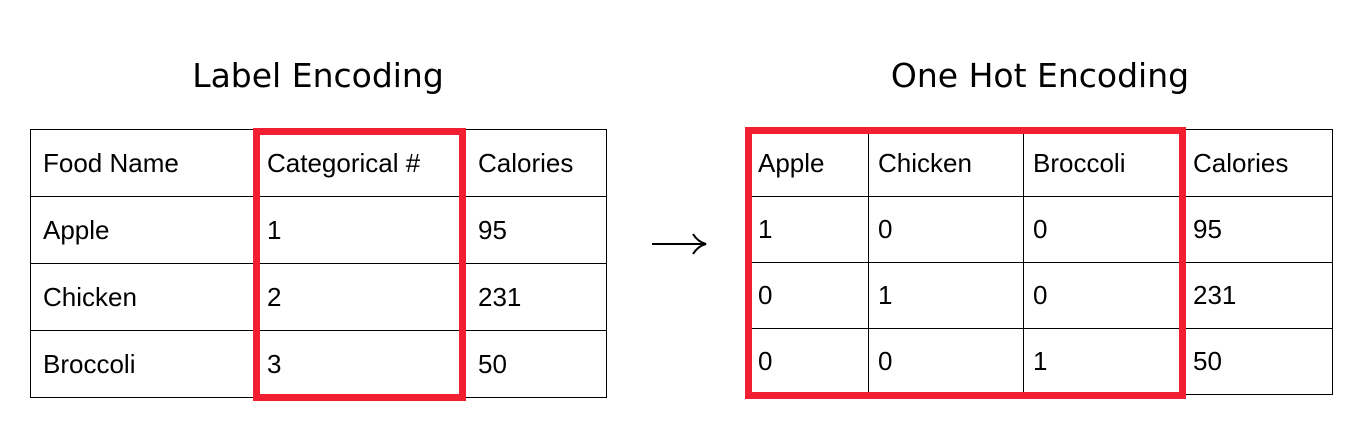  Describe the element at coordinates (1040, 75) in the screenshot. I see `one-hot-encoding-title: One Hot Encoding` at that location.